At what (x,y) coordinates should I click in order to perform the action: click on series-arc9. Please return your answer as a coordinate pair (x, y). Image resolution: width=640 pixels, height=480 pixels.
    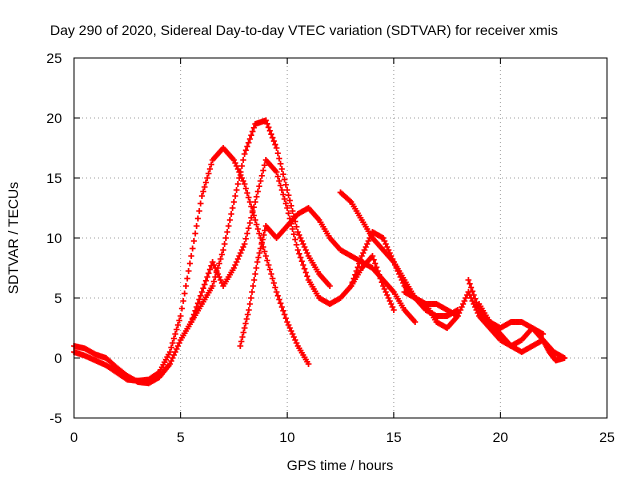
    Looking at the image, I should click on (516, 320).